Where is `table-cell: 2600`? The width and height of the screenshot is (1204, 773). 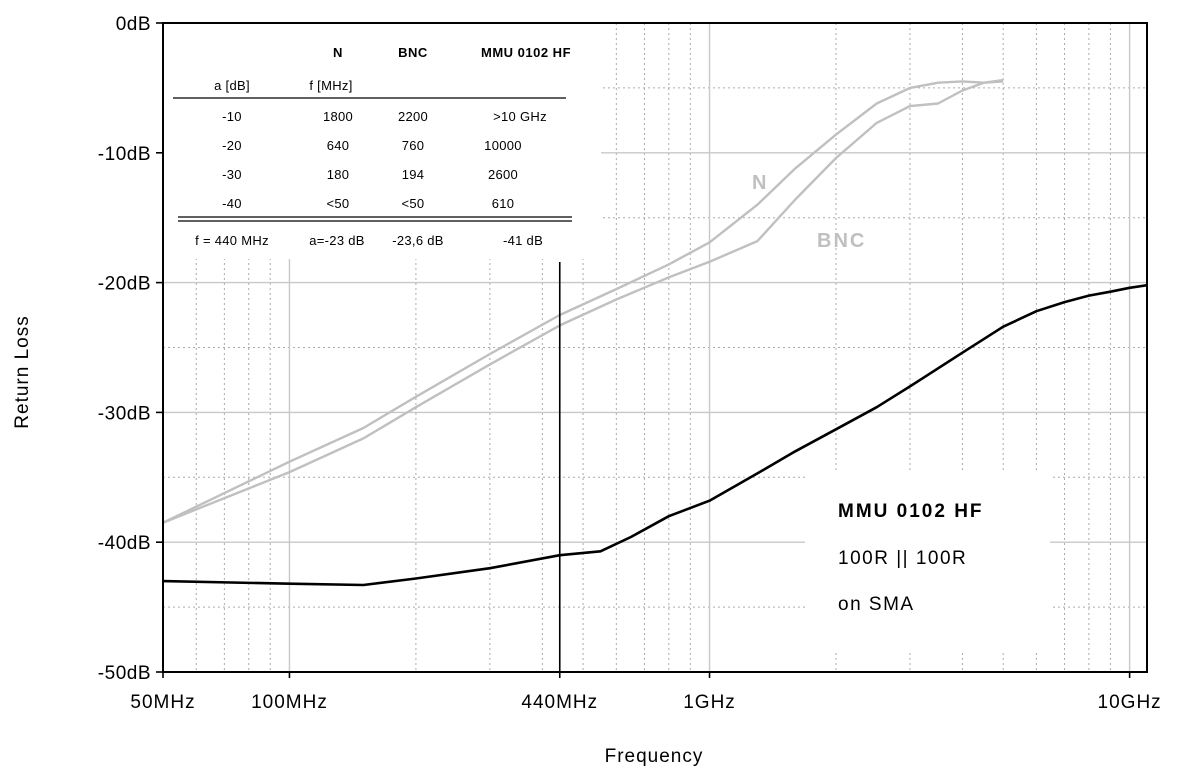
table-cell: 2600 is located at coordinates (503, 174).